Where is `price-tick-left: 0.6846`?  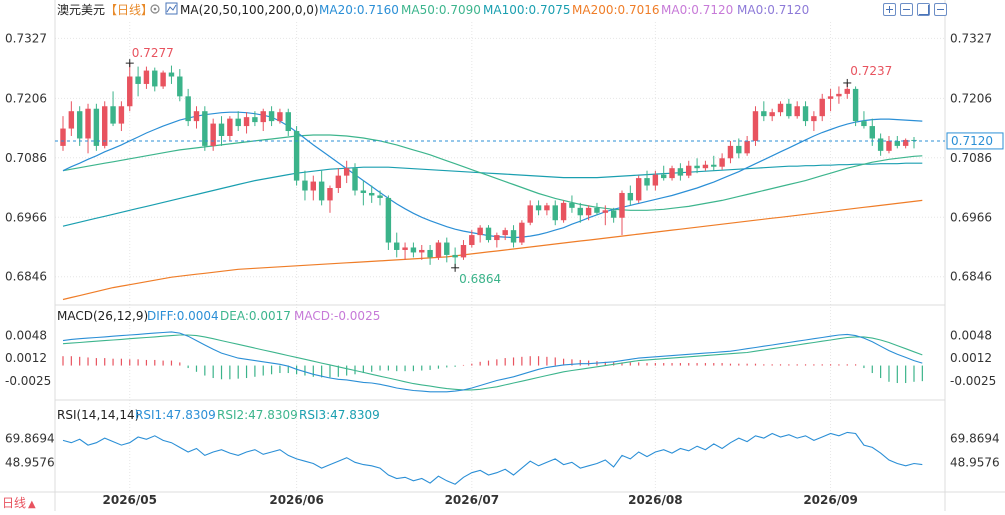
price-tick-left: 0.6846 is located at coordinates (26, 277).